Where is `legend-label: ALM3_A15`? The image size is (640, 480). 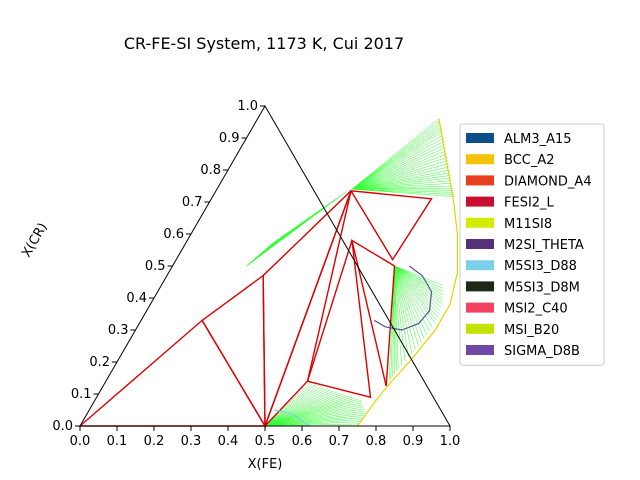
legend-label: ALM3_A15 is located at coordinates (538, 139).